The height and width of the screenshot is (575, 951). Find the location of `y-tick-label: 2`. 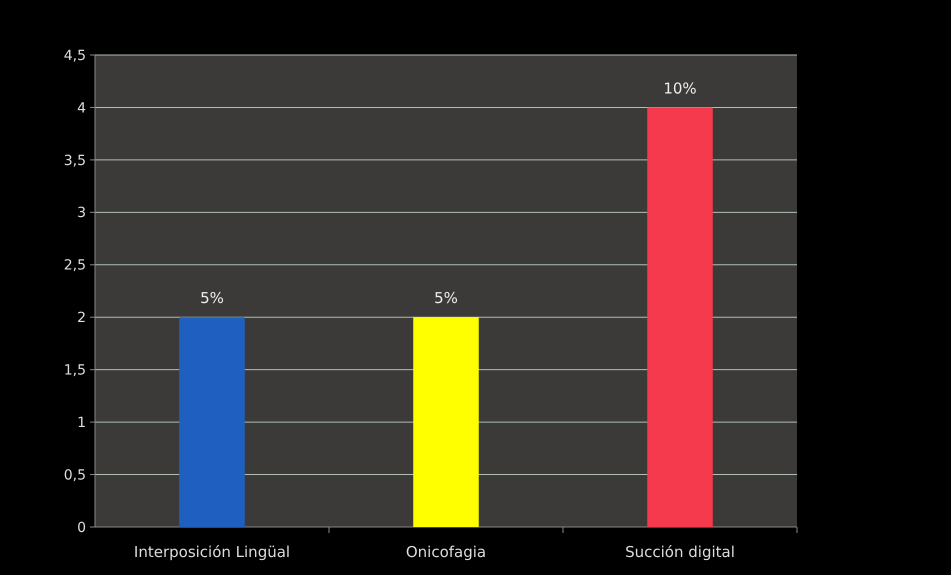

y-tick-label: 2 is located at coordinates (81, 318).